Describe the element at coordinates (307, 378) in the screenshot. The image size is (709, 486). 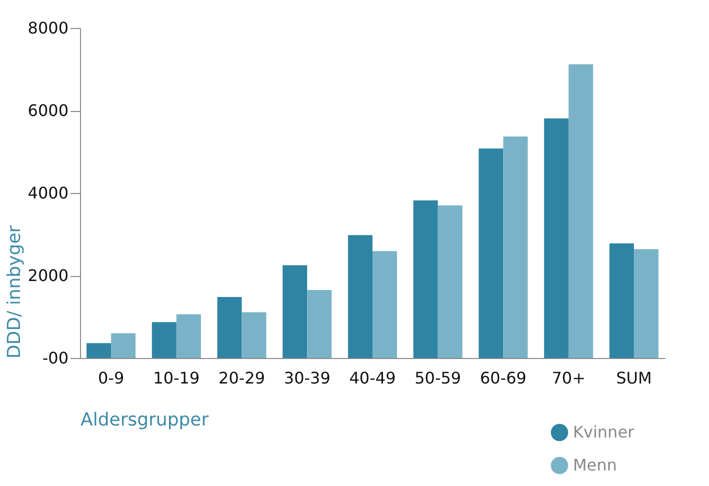
I see `x-tick-label: 30-39` at that location.